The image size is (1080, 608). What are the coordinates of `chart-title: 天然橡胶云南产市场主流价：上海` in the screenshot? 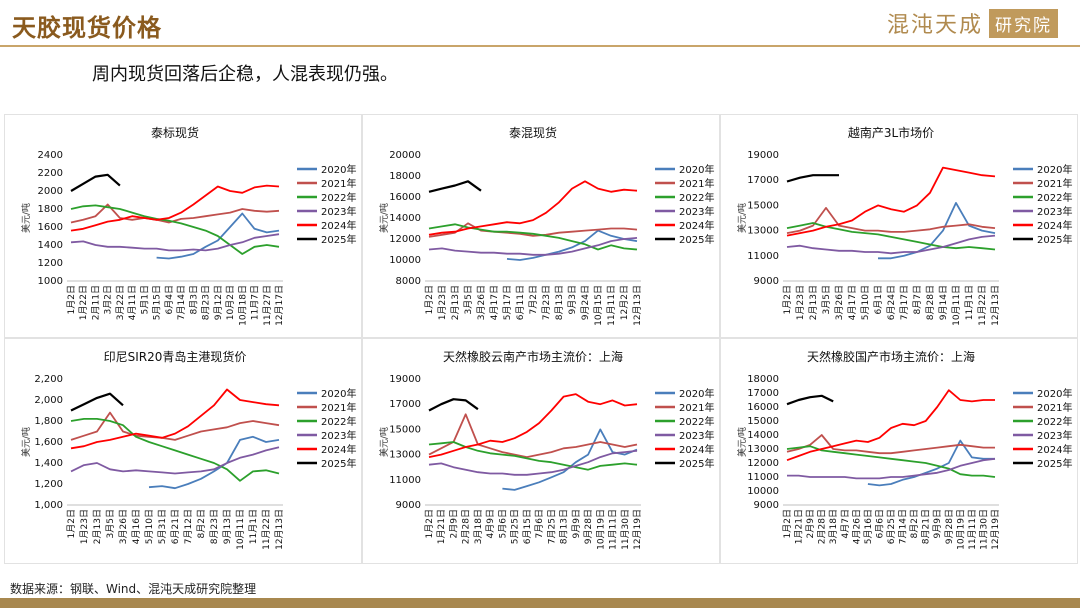 It's located at (533, 356).